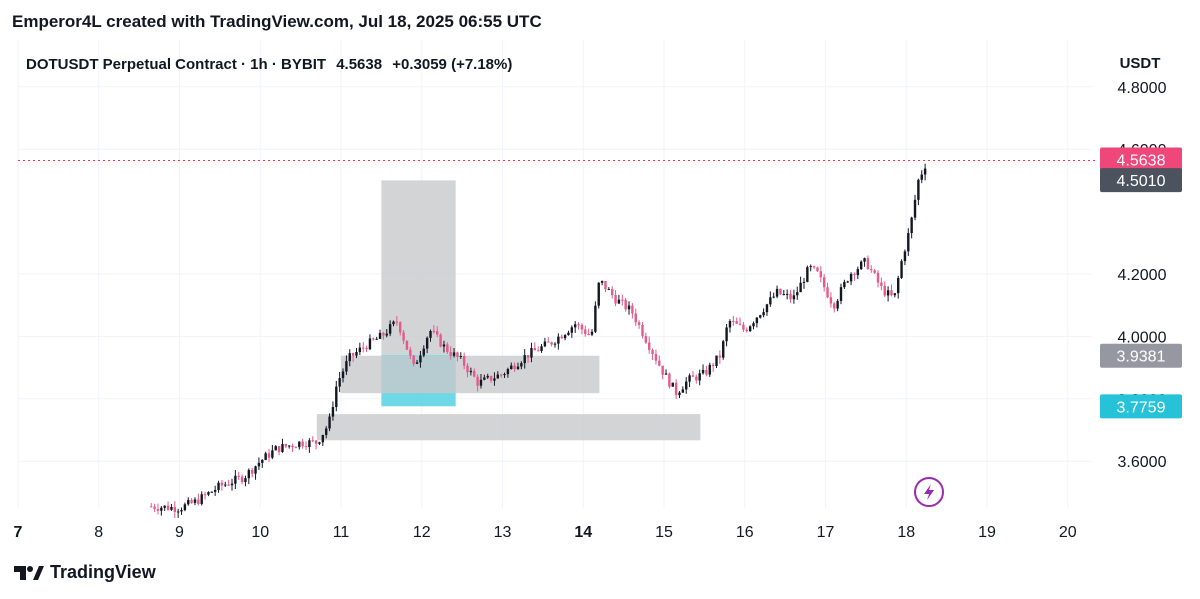  Describe the element at coordinates (1142, 462) in the screenshot. I see `y-tick-label: 3.6000` at that location.